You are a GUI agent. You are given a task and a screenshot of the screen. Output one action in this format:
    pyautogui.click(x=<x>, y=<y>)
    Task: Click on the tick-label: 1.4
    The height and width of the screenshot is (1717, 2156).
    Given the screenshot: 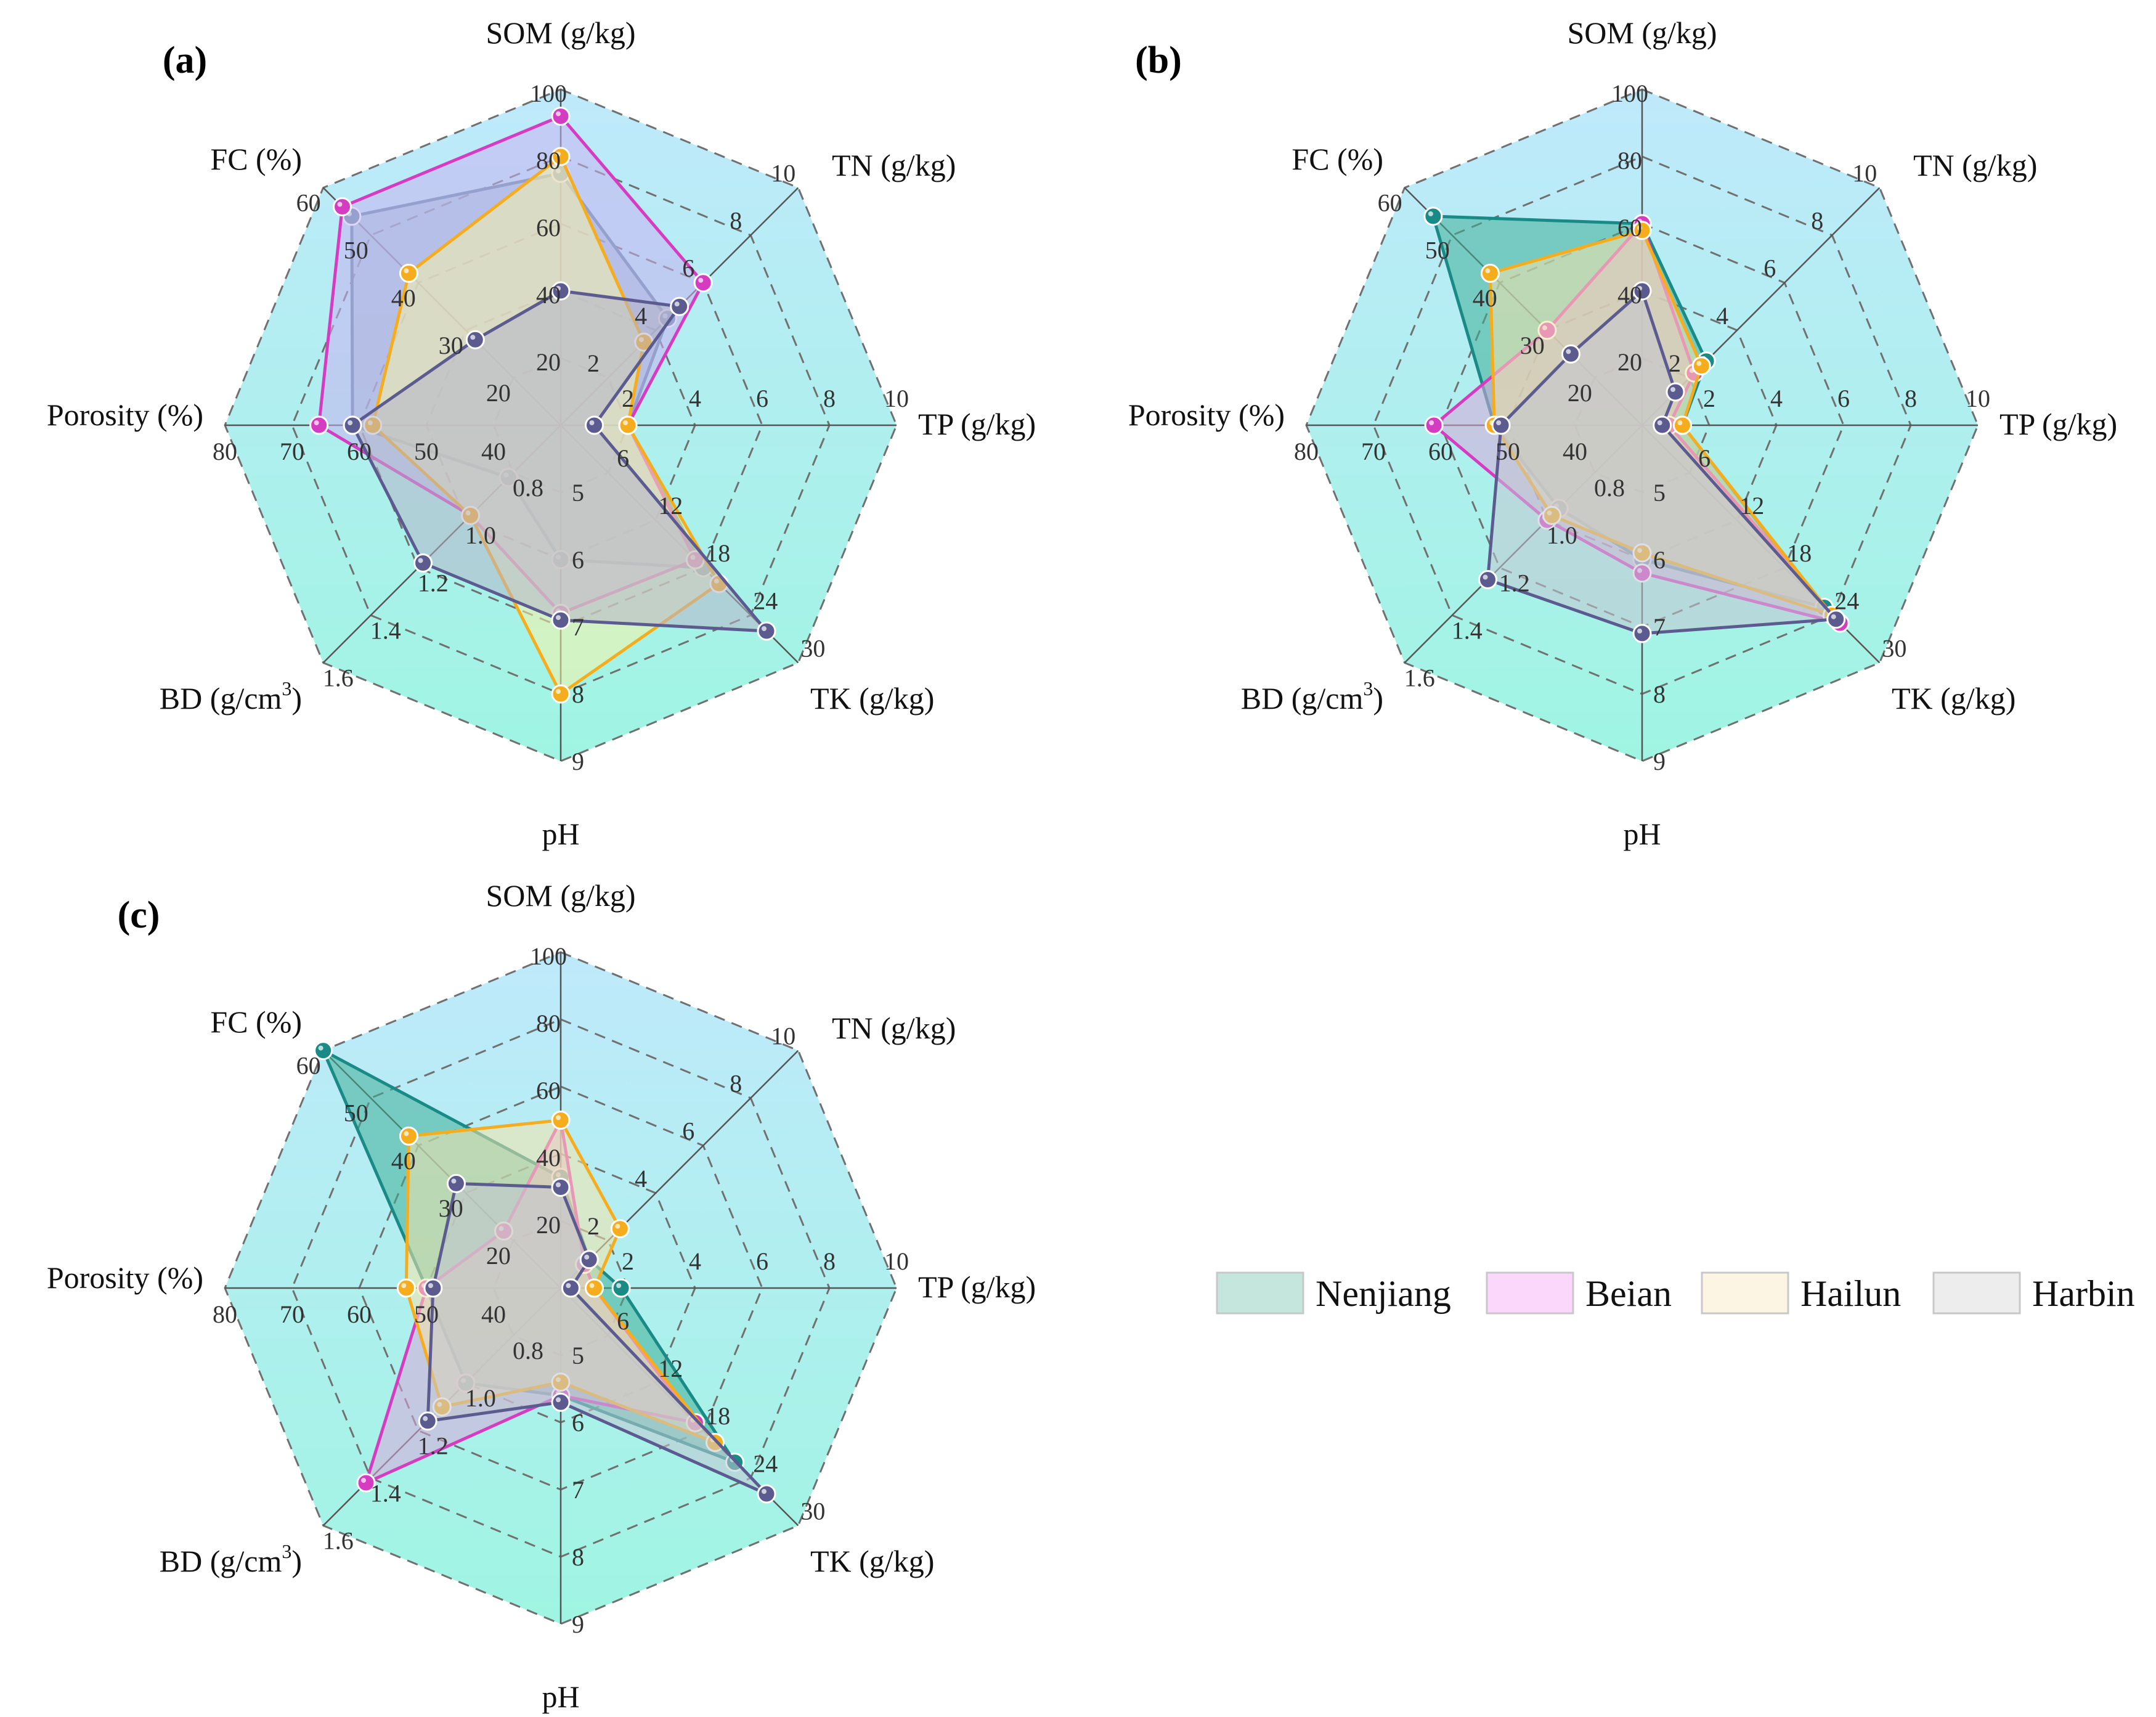 What is the action you would take?
    pyautogui.click(x=385, y=630)
    